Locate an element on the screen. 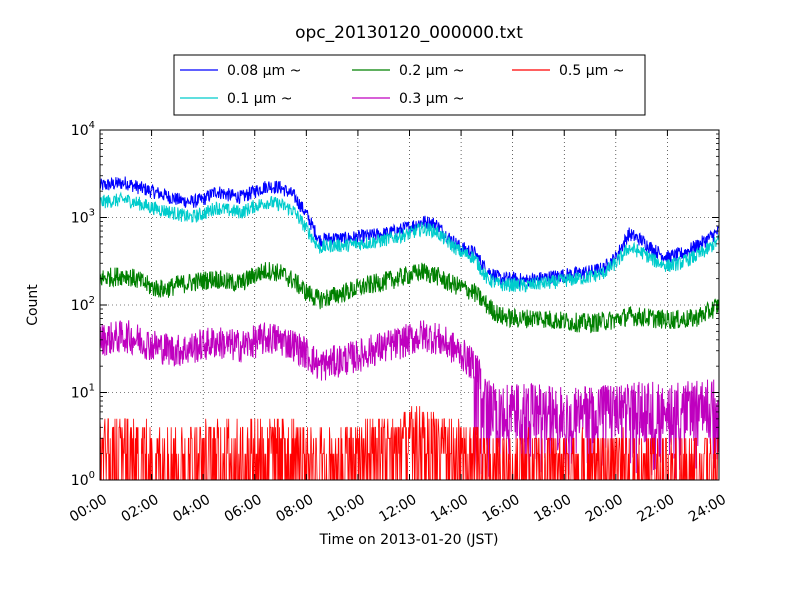 This screenshot has height=600, width=800. legend-box is located at coordinates (409, 85).